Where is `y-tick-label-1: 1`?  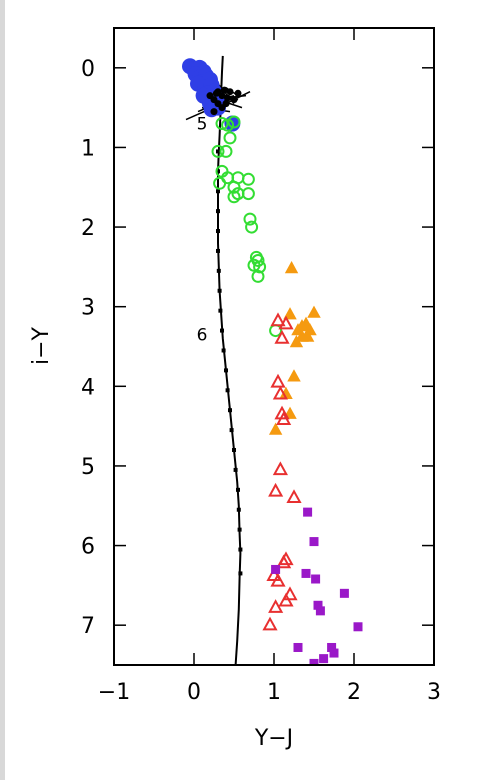
y-tick-label-1: 1 is located at coordinates (88, 148).